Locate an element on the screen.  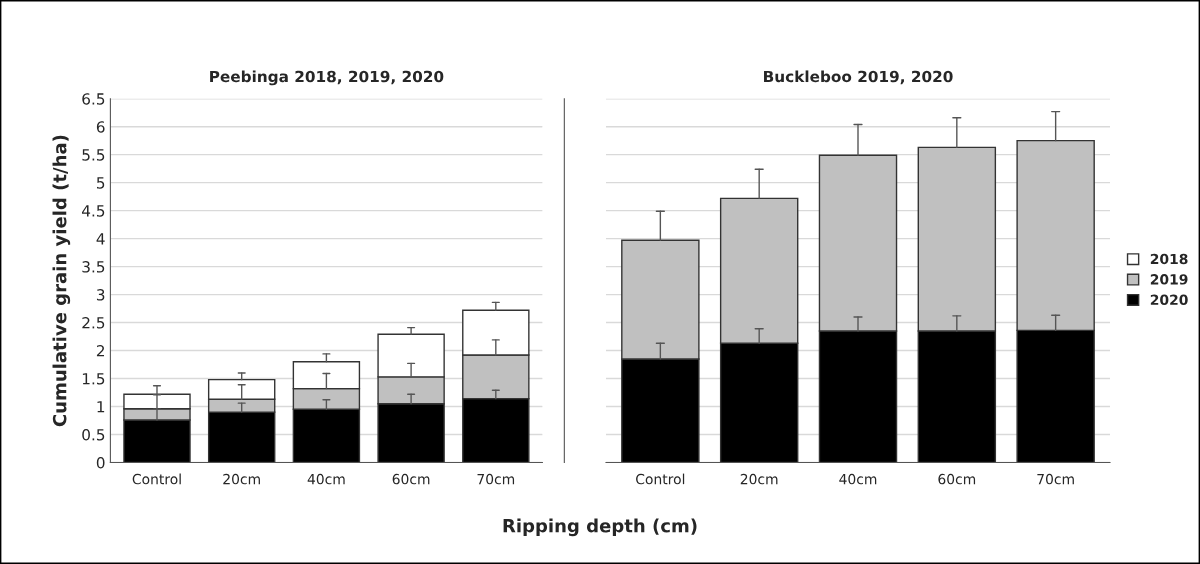
y-tick-label: 3 is located at coordinates (100, 295).